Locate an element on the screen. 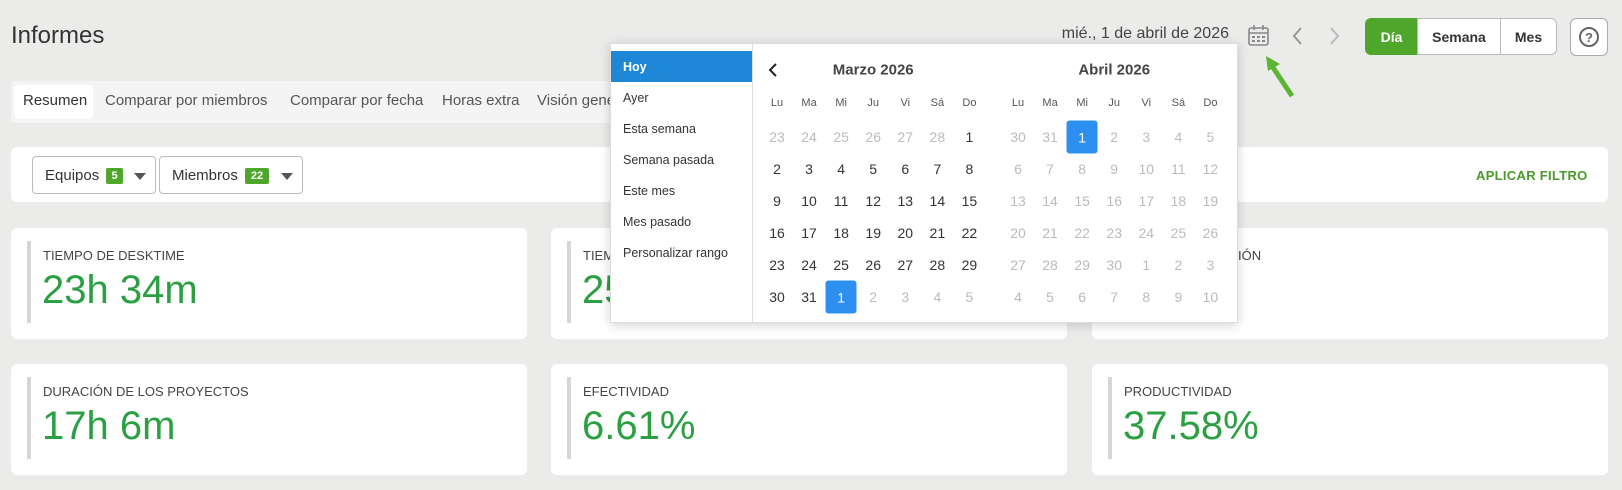 The width and height of the screenshot is (1622, 490). members-dropdown: Miembros 22 is located at coordinates (231, 175).